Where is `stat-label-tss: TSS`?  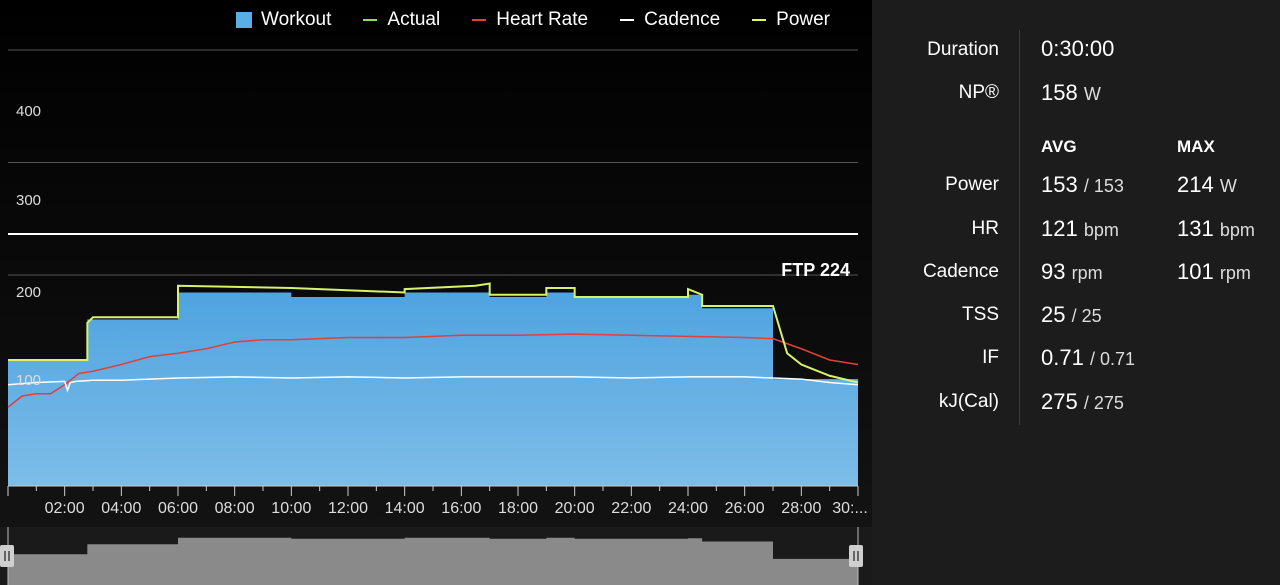
stat-label-tss: TSS is located at coordinates (980, 314).